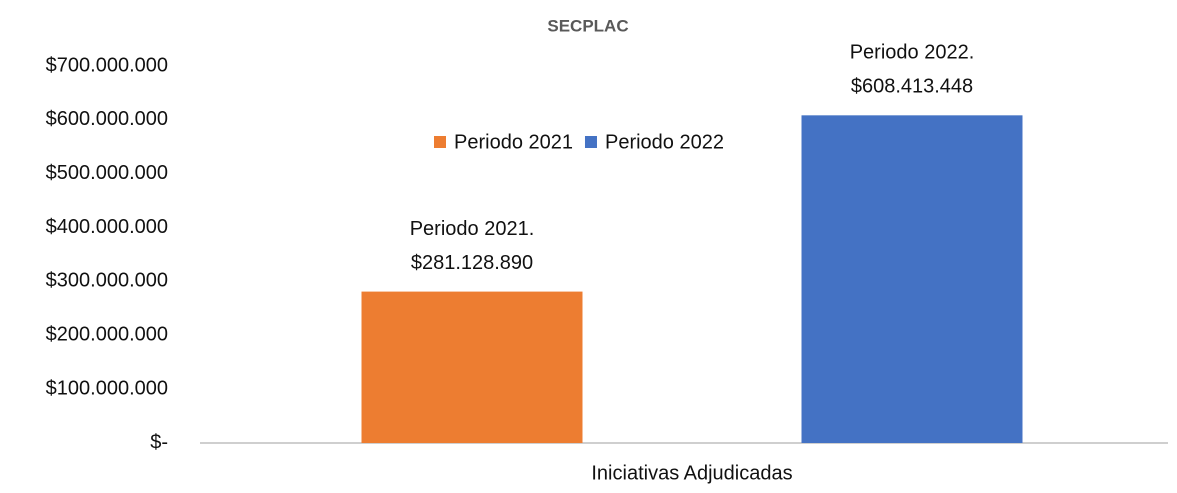 The image size is (1177, 493). I want to click on x-tick-label: Iniciativas Adjudicadas, so click(691, 473).